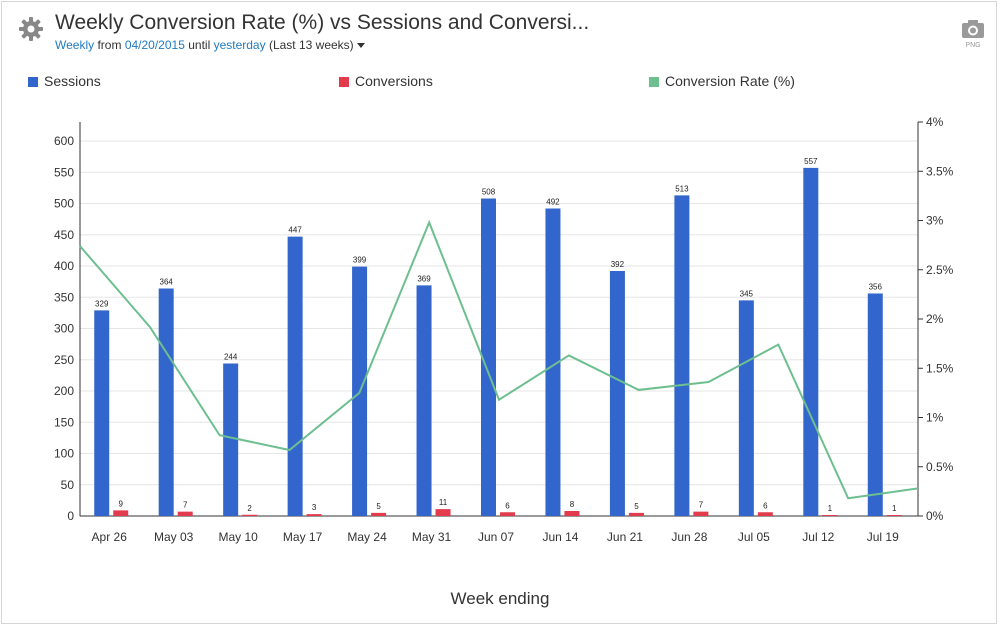 This screenshot has height=627, width=1000. I want to click on x-tick-label: Jul 05, so click(754, 537).